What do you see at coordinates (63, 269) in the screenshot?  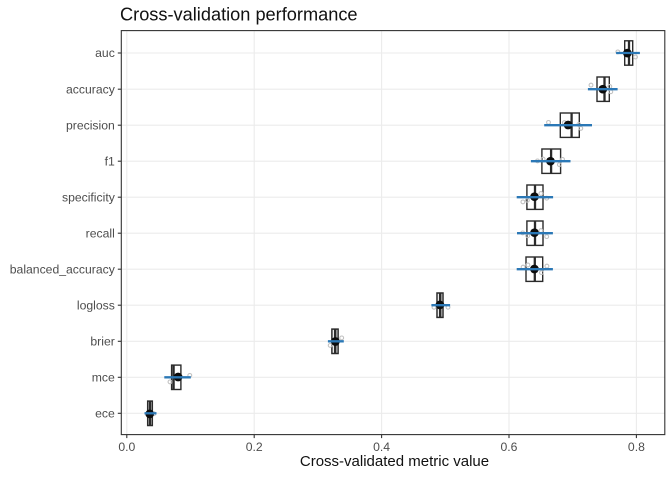 I see `svg-text: balanced_accuracy` at bounding box center [63, 269].